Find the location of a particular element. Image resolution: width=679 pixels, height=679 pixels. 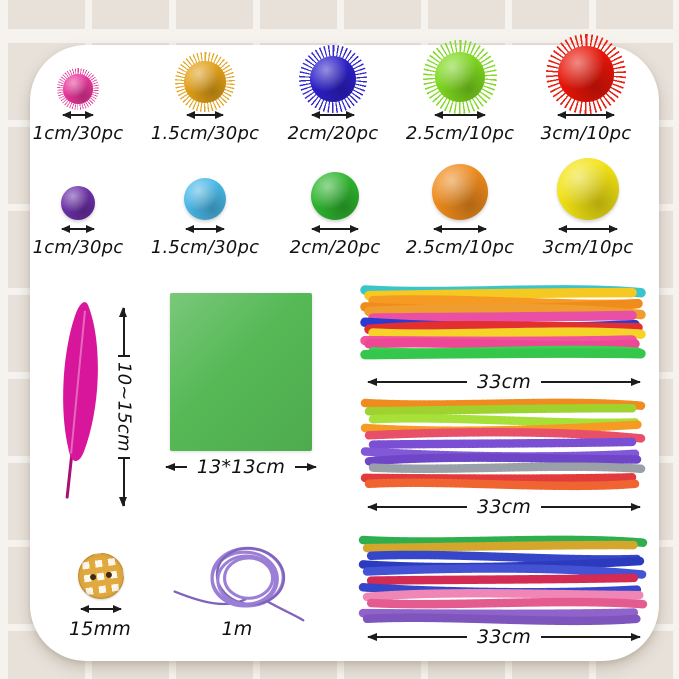

paper-size-label: 13*13cm is located at coordinates (241, 467).